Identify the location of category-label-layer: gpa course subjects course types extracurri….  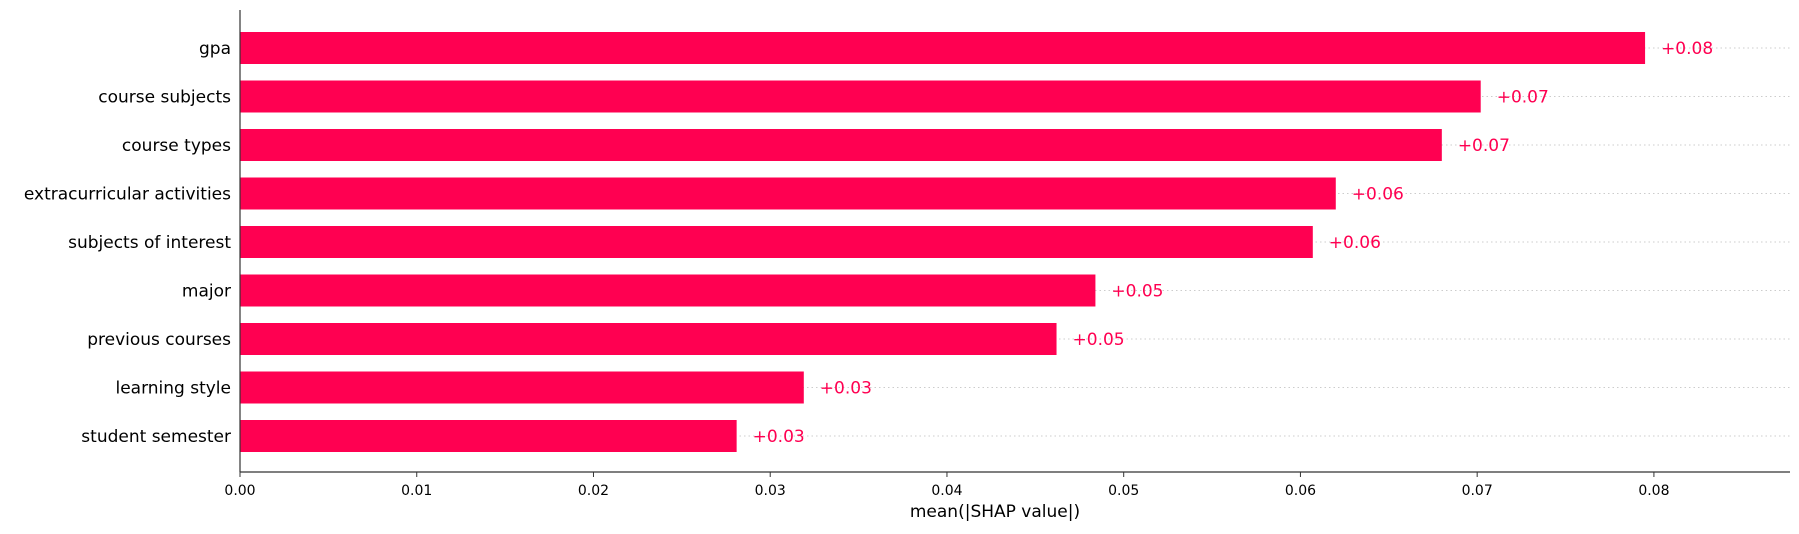
(127, 243).